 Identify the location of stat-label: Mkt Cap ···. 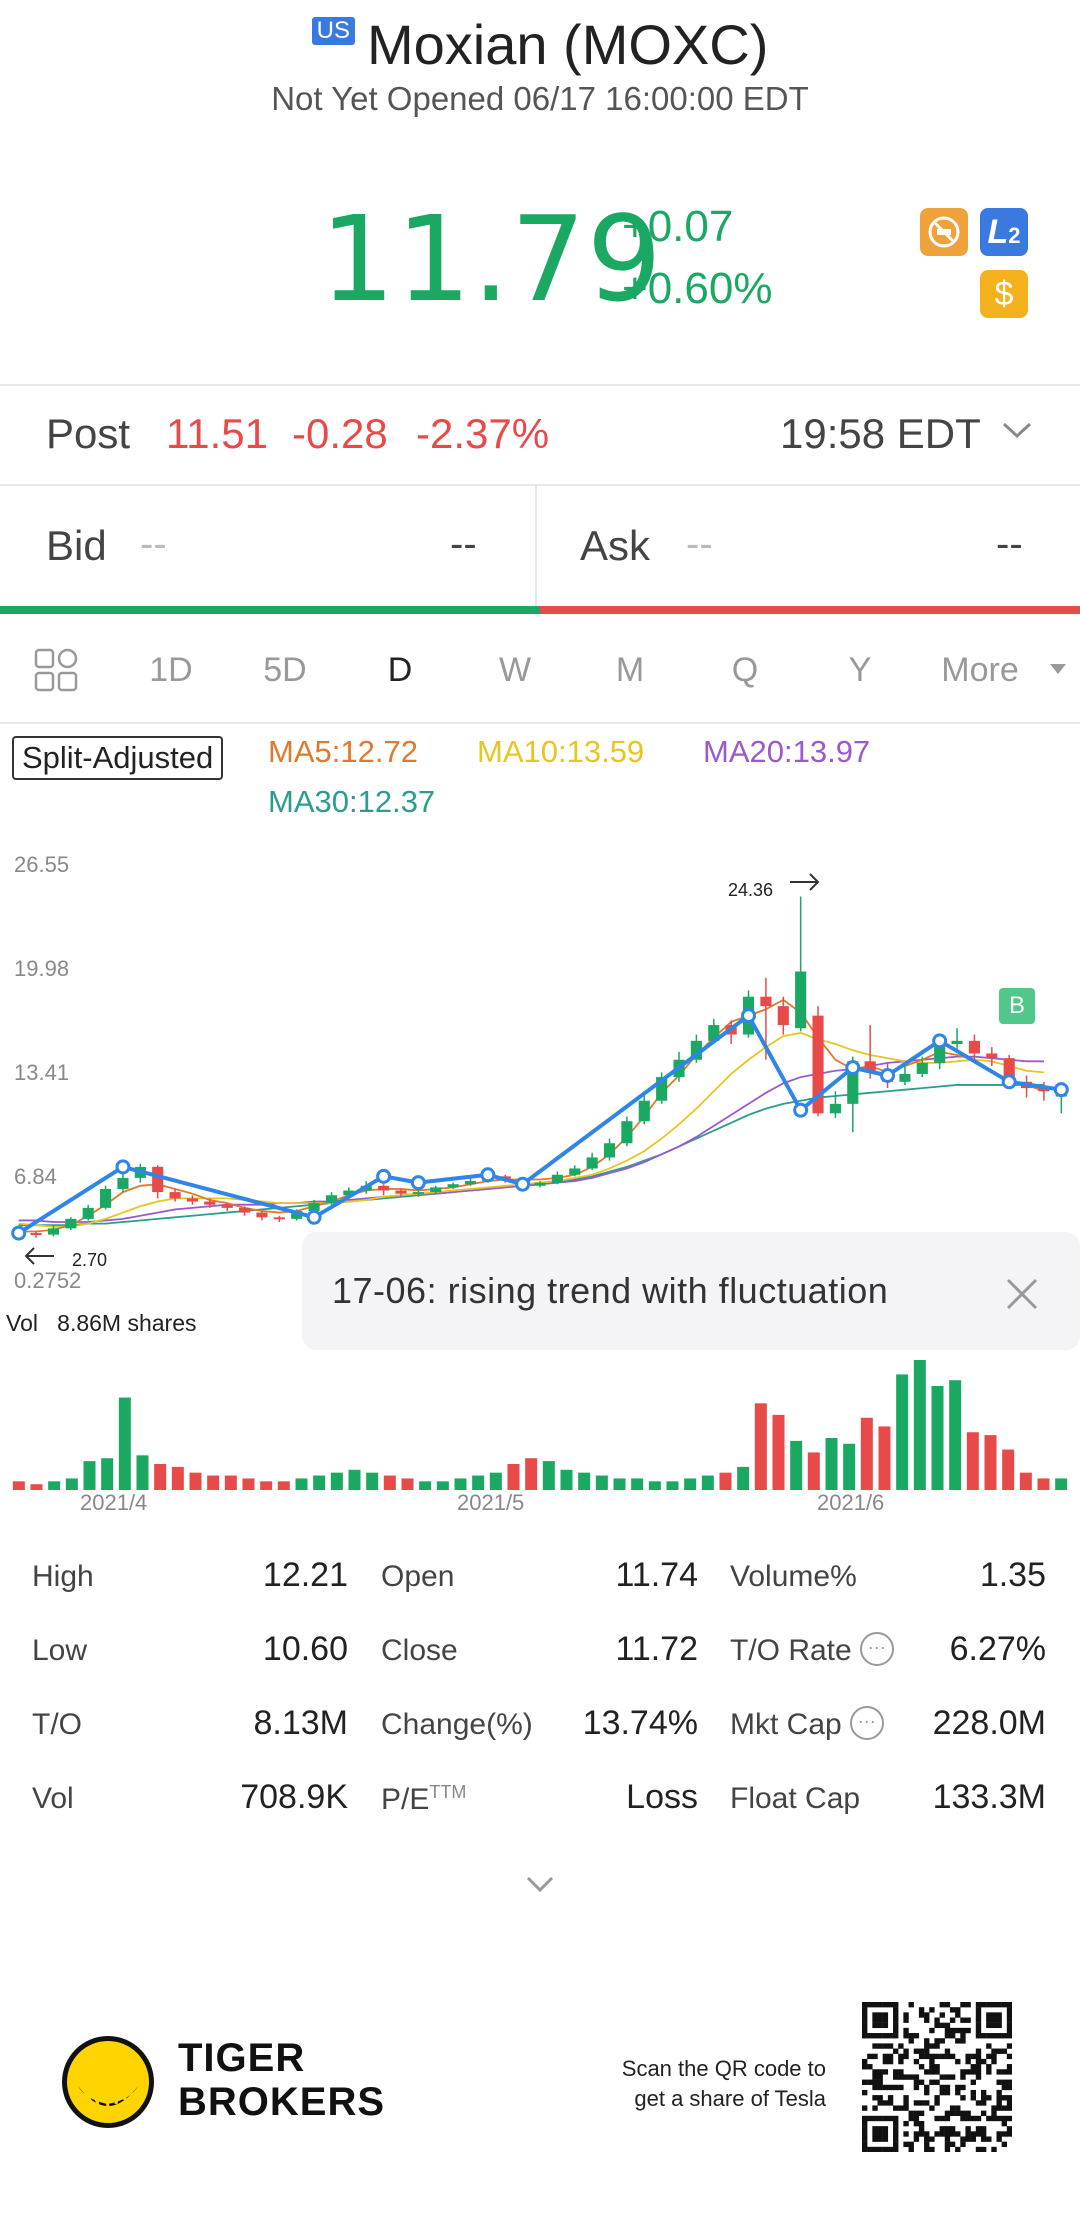
(807, 1724).